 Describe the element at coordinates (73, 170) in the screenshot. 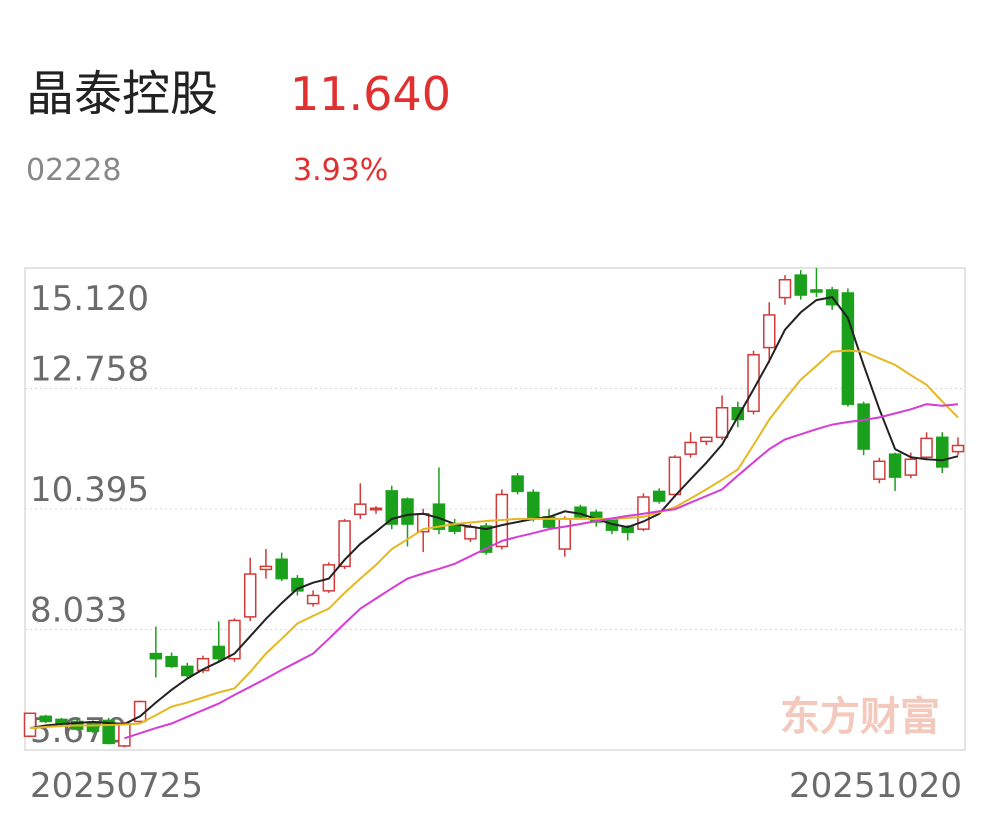

I see `stock-code: 02228` at that location.